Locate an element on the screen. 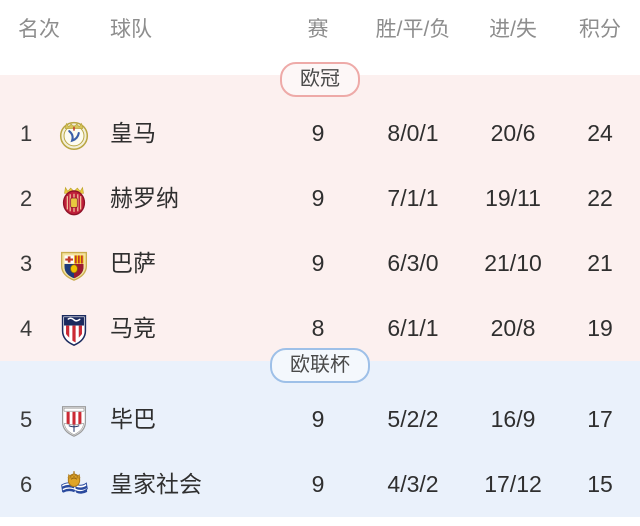 The height and width of the screenshot is (526, 640). girona-crest is located at coordinates (74, 199).